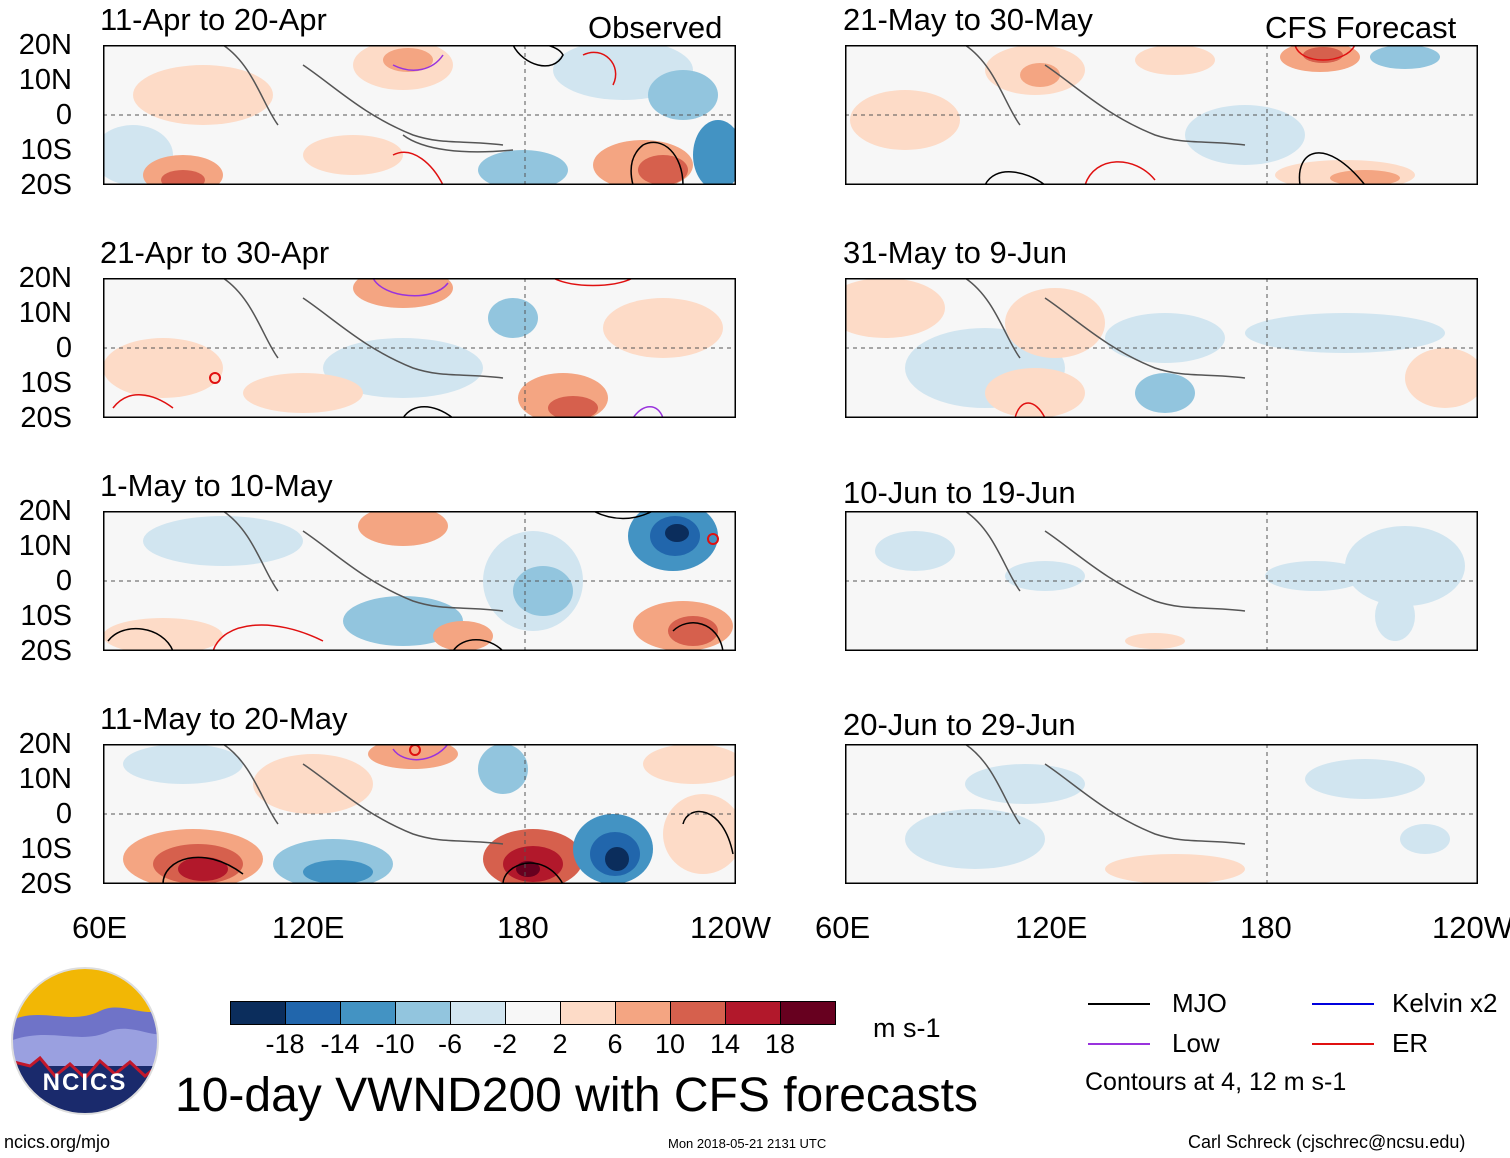 The height and width of the screenshot is (1158, 1510). What do you see at coordinates (504, 1044) in the screenshot?
I see `colorbar-tick-label: -2` at bounding box center [504, 1044].